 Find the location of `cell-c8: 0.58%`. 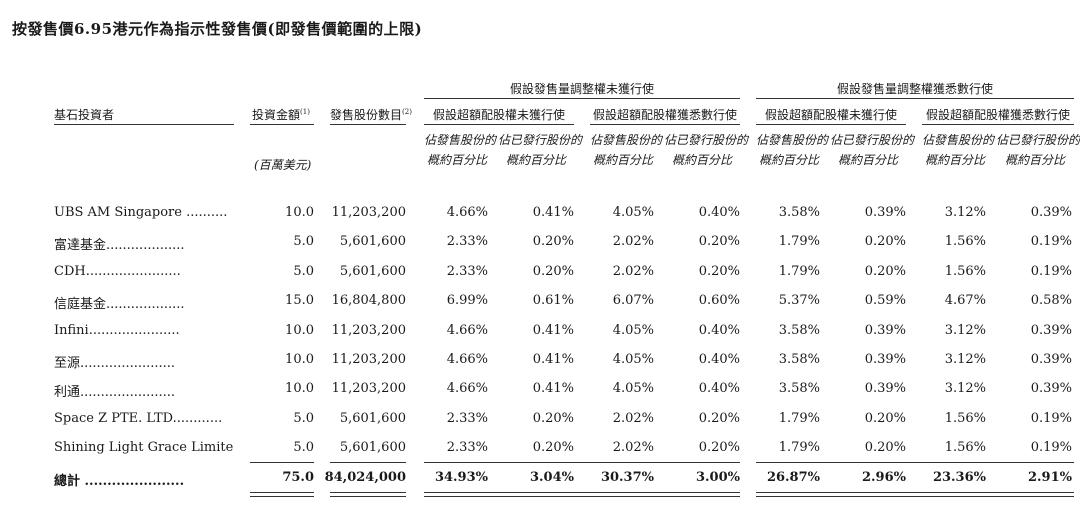

cell-c8: 0.58% is located at coordinates (1051, 300).